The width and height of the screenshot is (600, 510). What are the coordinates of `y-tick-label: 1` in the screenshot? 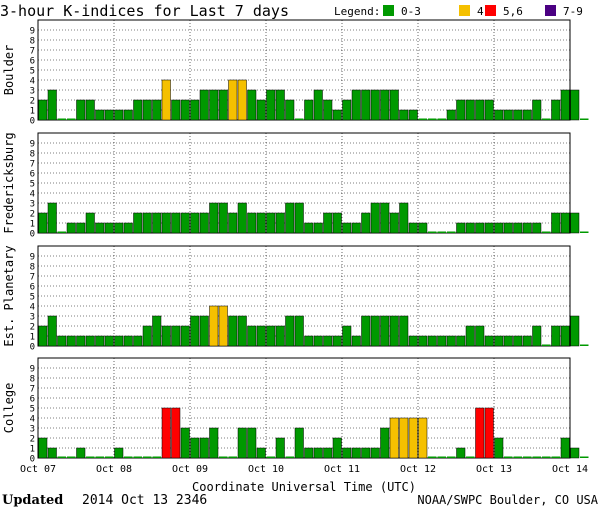 It's located at (32, 112).